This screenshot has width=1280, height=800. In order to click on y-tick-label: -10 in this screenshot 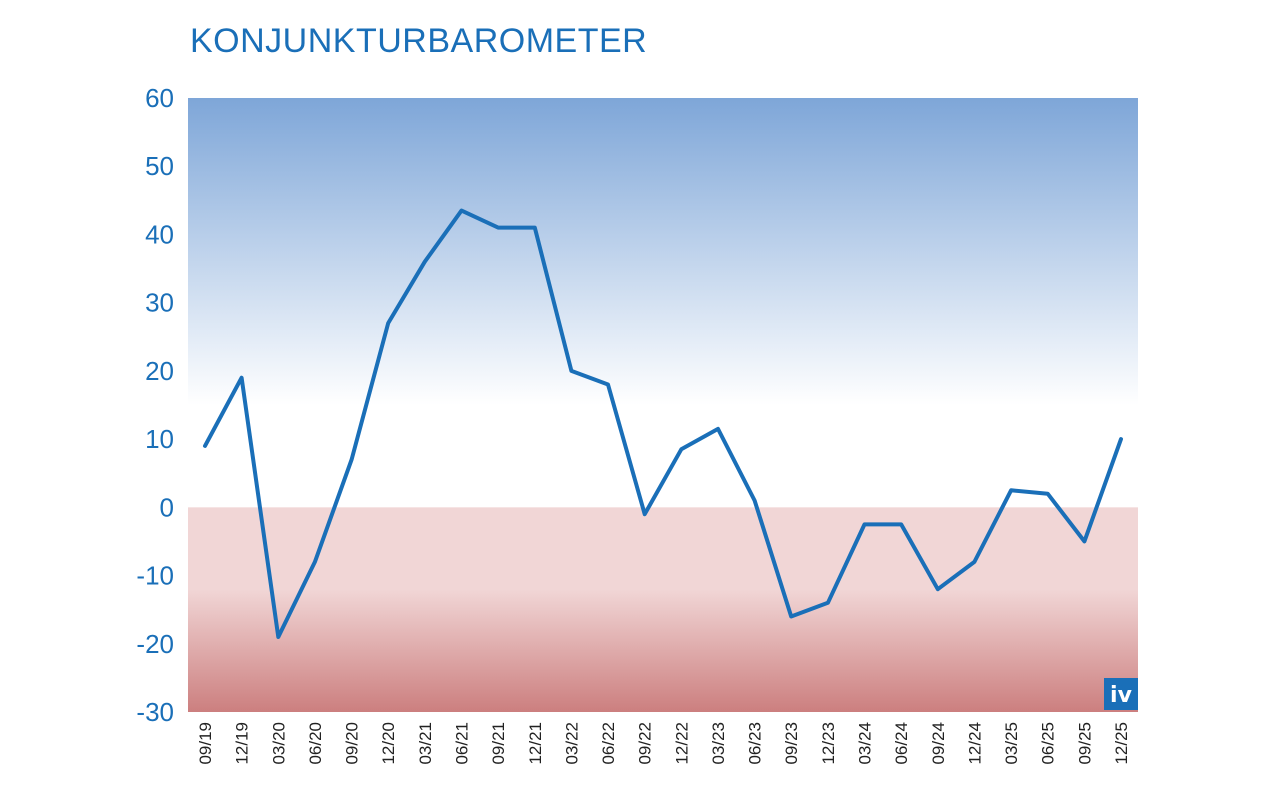, I will do `click(155, 576)`.